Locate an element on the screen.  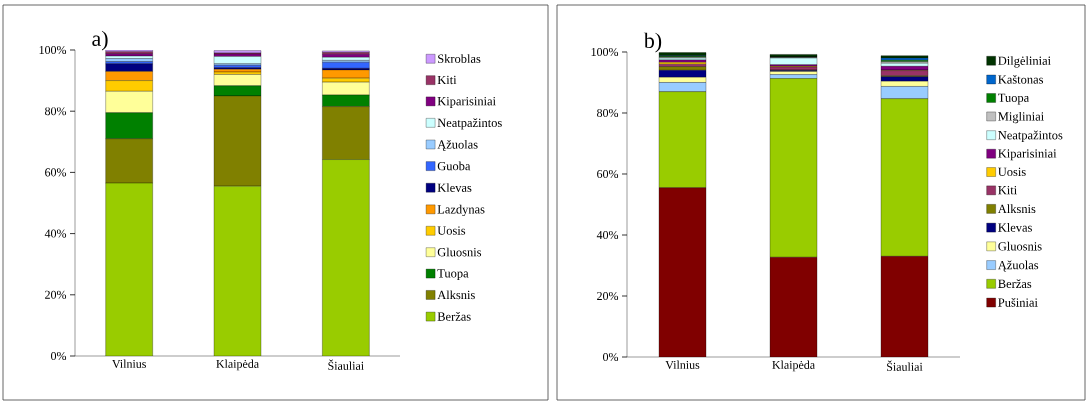
legend-label: Kaštonas is located at coordinates (1021, 79).